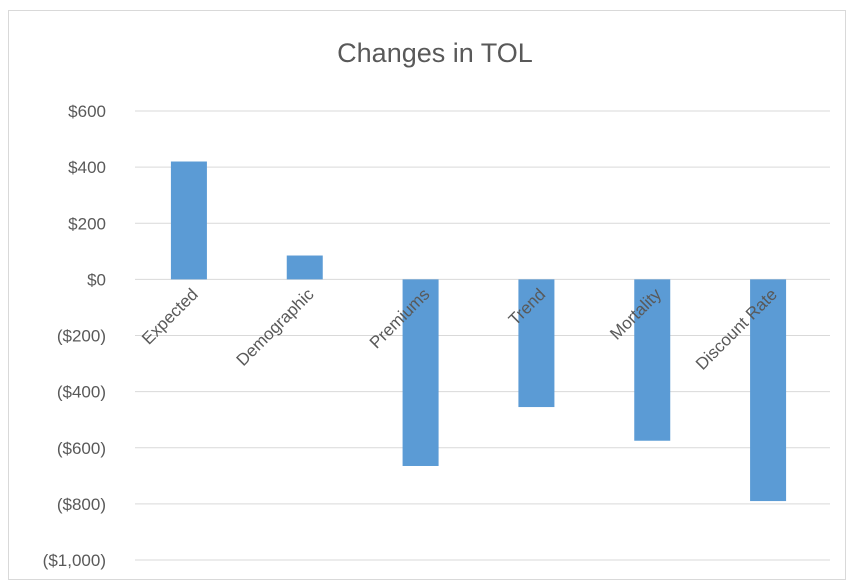 This screenshot has height=583, width=849. What do you see at coordinates (87, 111) in the screenshot?
I see `y-tick-label: $600` at bounding box center [87, 111].